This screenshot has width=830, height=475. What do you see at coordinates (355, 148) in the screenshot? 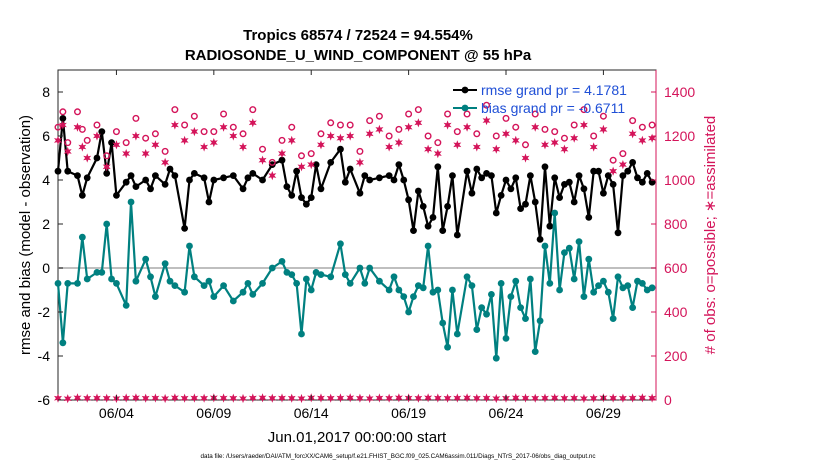
I see `series-obs-assimilated` at bounding box center [355, 148].